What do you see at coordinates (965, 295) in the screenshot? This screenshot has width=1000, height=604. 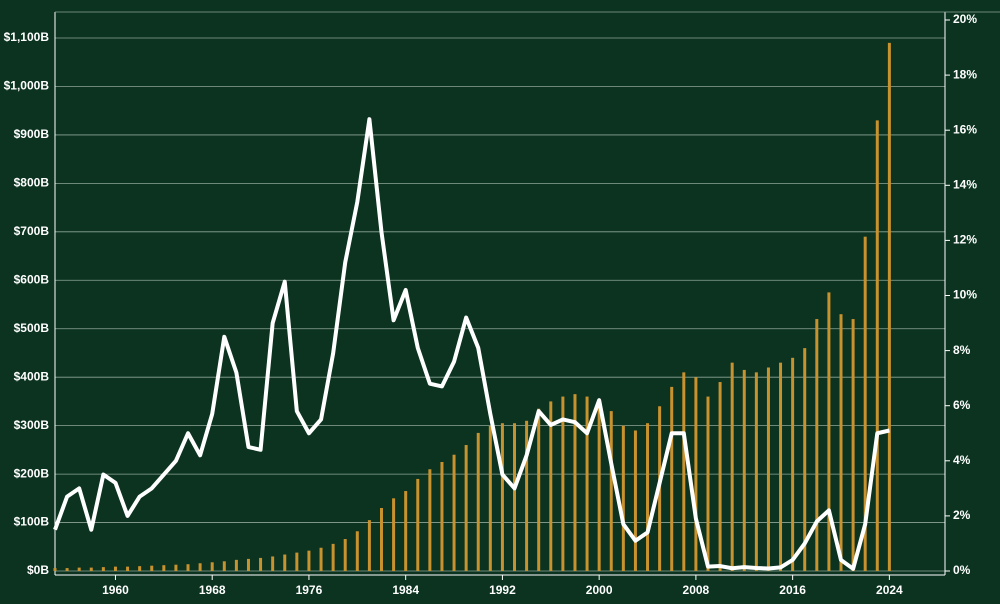 I see `y2-tick-label: 10%` at bounding box center [965, 295].